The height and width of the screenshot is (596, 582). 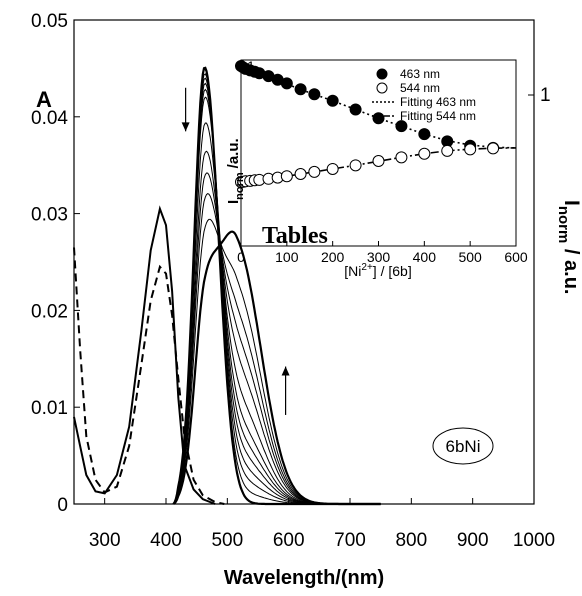 What do you see at coordinates (49, 215) in the screenshot?
I see `y-tick-label: 0.03` at bounding box center [49, 215].